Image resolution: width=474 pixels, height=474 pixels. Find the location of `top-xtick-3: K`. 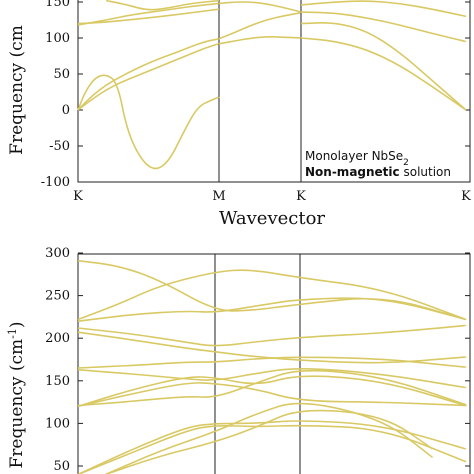

top-xtick-3: K is located at coordinates (466, 196).